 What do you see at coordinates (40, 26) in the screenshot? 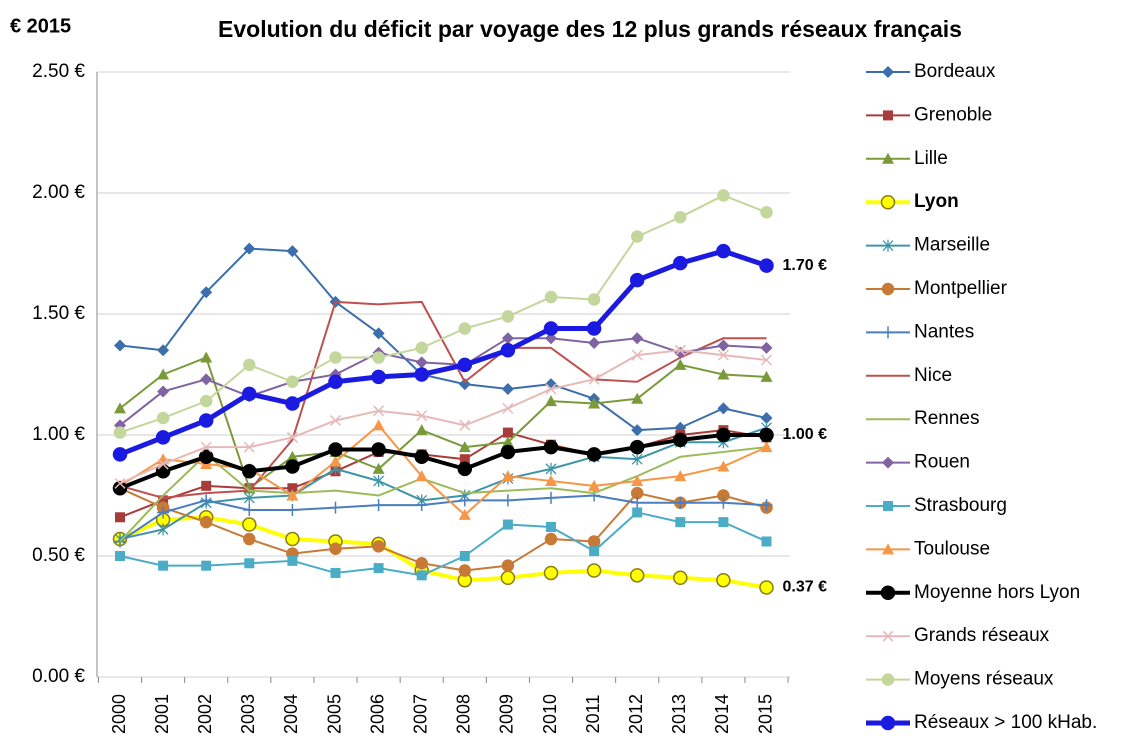
I see `y-axis-label: € 2015` at bounding box center [40, 26].